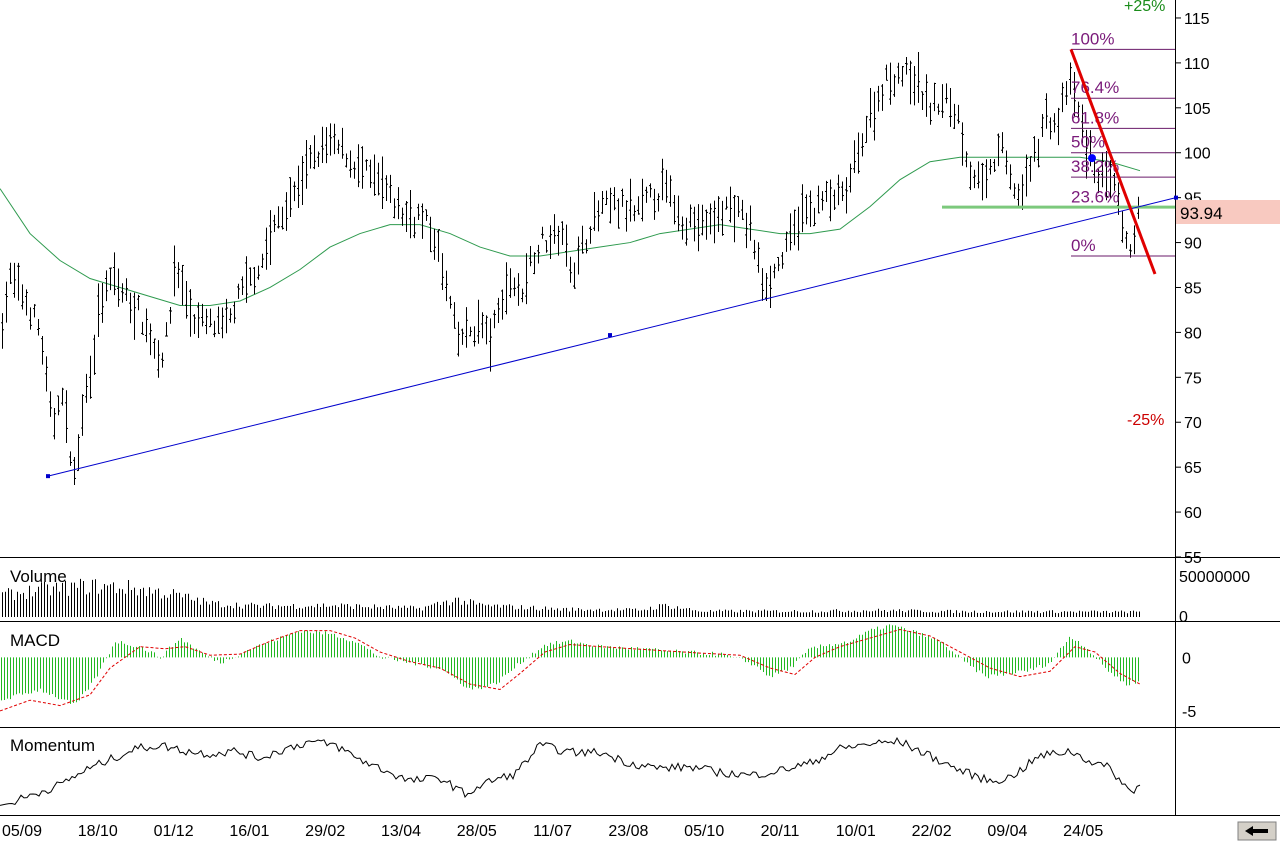  Describe the element at coordinates (249, 831) in the screenshot. I see `x-tick-label: 16/01` at that location.